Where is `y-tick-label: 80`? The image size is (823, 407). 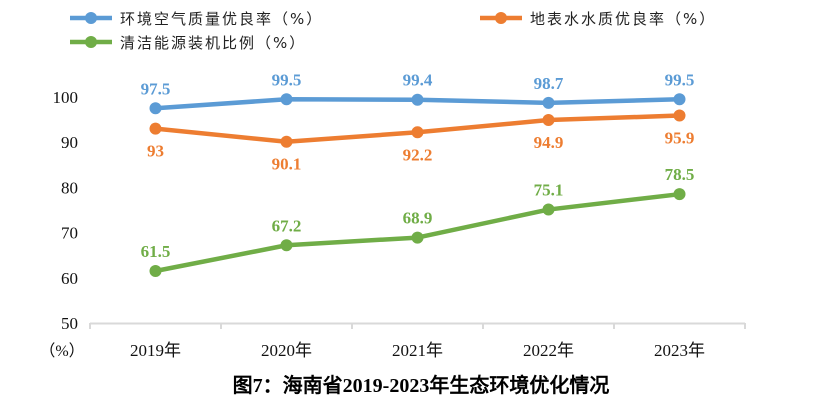
y-tick-label: 80 is located at coordinates (69, 187).